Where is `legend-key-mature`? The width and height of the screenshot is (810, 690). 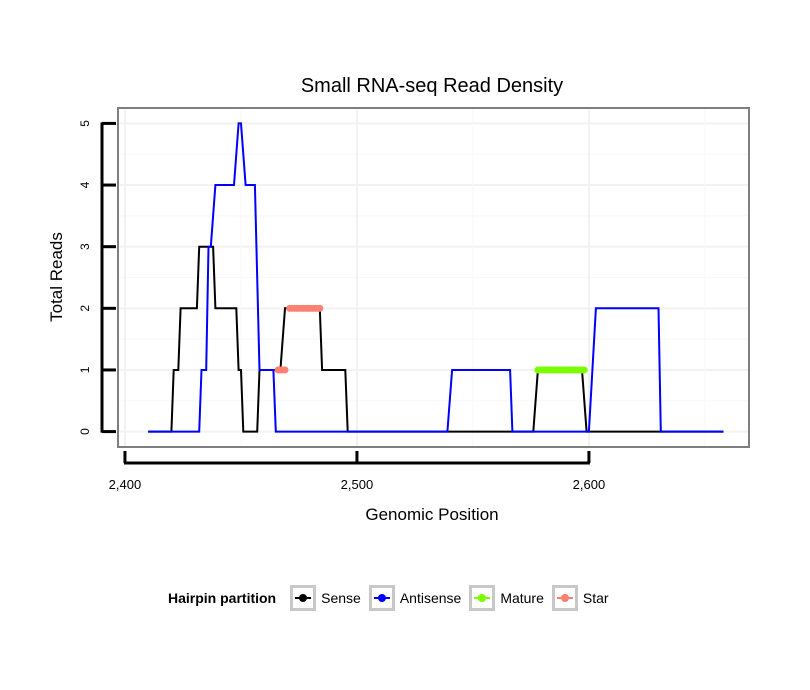
legend-key-mature is located at coordinates (482, 598).